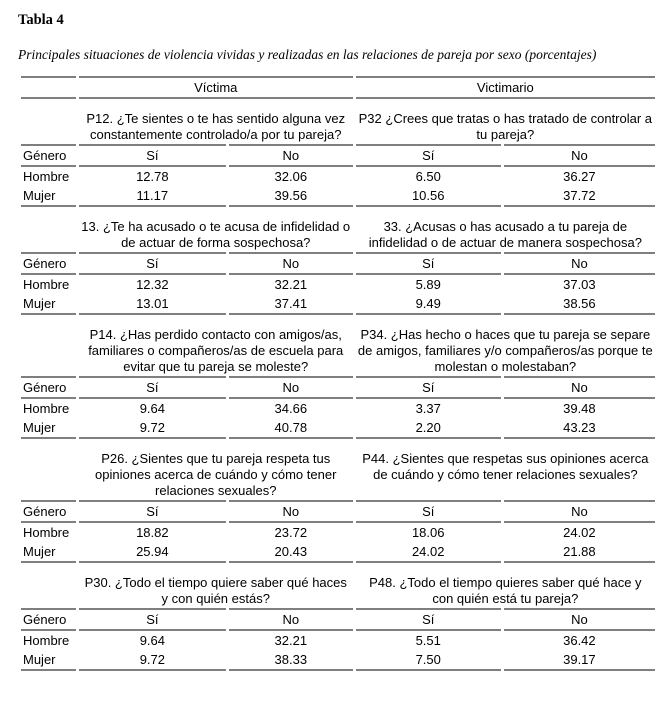 Image resolution: width=663 pixels, height=705 pixels. I want to click on cell-value: 12.32, so click(152, 284).